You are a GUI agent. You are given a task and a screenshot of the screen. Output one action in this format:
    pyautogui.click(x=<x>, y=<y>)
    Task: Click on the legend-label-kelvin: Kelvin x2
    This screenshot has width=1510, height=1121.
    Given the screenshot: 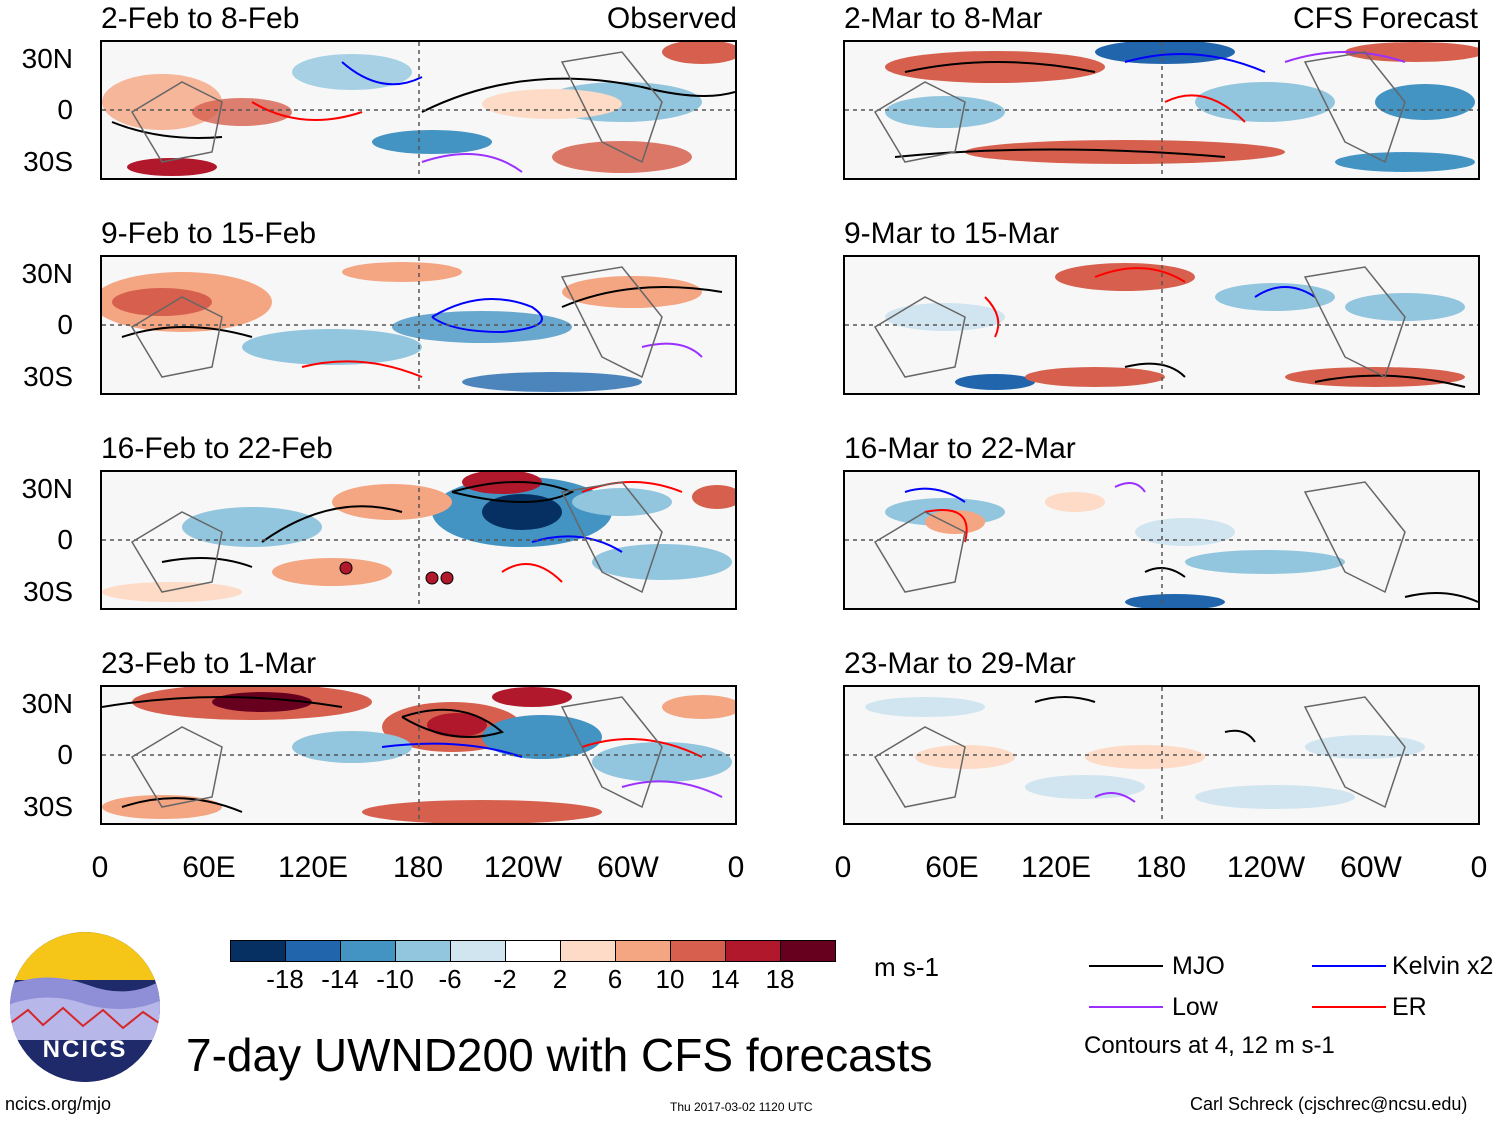 What is the action you would take?
    pyautogui.click(x=1443, y=966)
    